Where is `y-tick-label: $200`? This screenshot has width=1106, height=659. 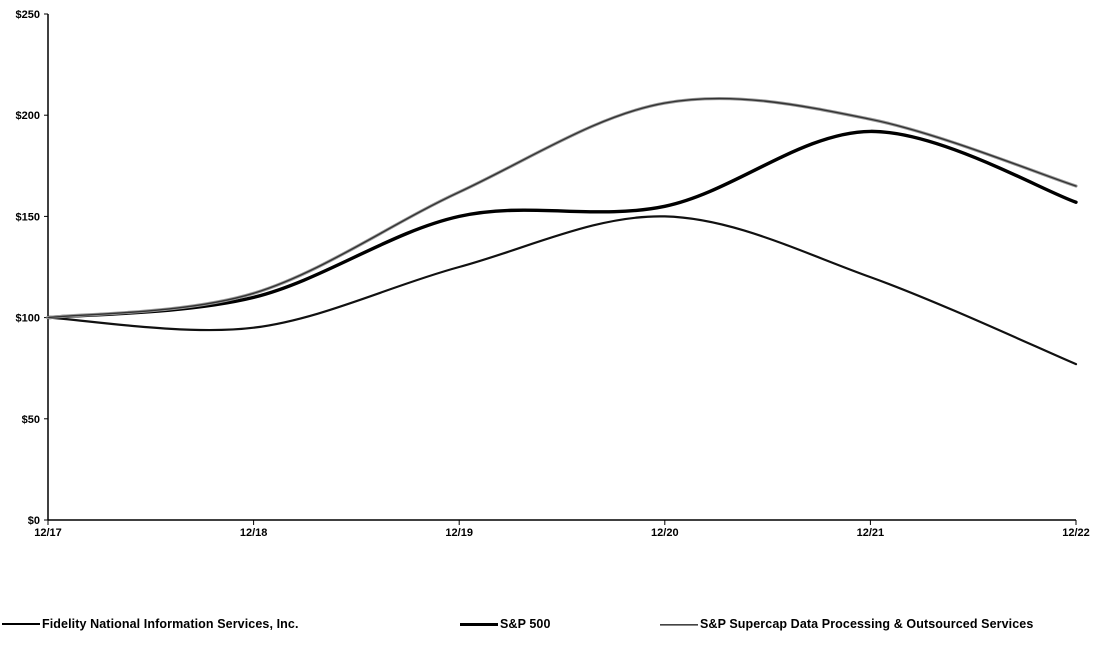 y-tick-label: $200 is located at coordinates (28, 116).